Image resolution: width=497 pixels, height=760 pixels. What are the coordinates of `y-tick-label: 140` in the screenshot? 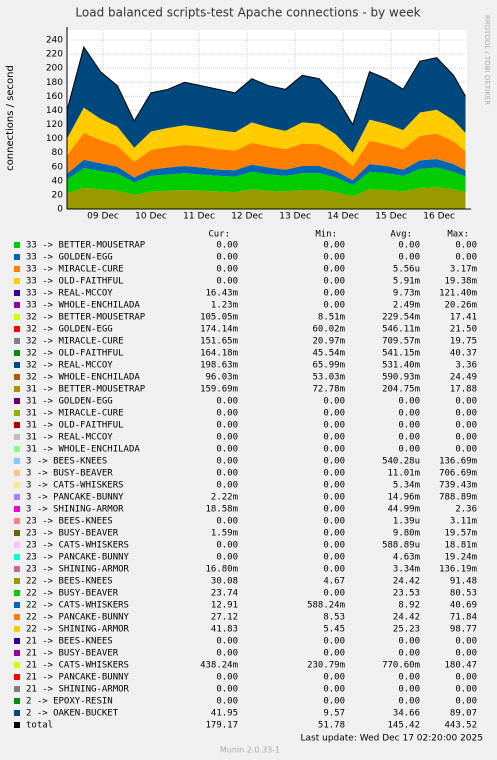 It's located at (54, 111).